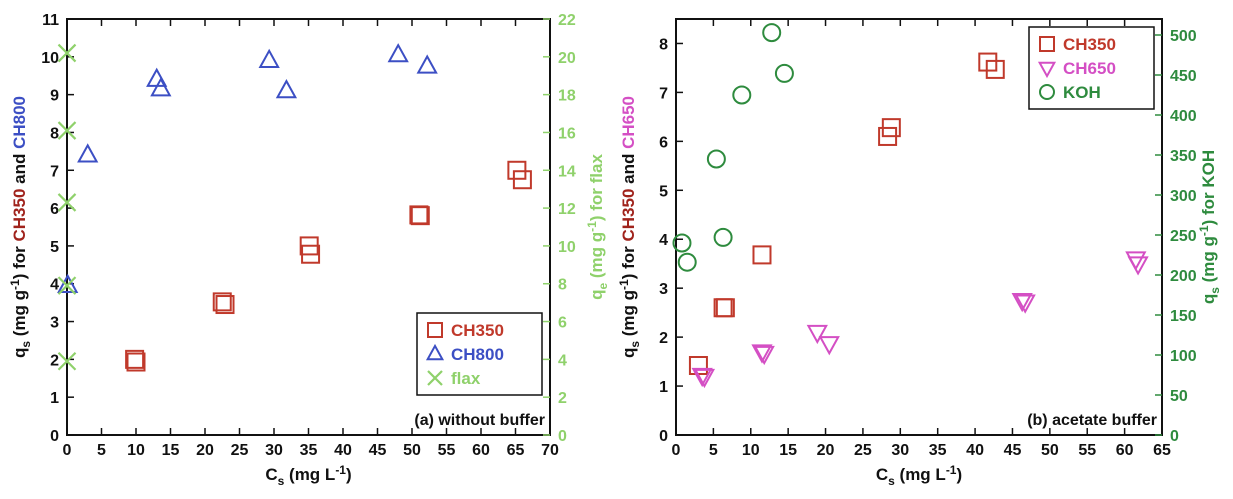  What do you see at coordinates (19, 215) in the screenshot?
I see `label-part: CH350` at bounding box center [19, 215].